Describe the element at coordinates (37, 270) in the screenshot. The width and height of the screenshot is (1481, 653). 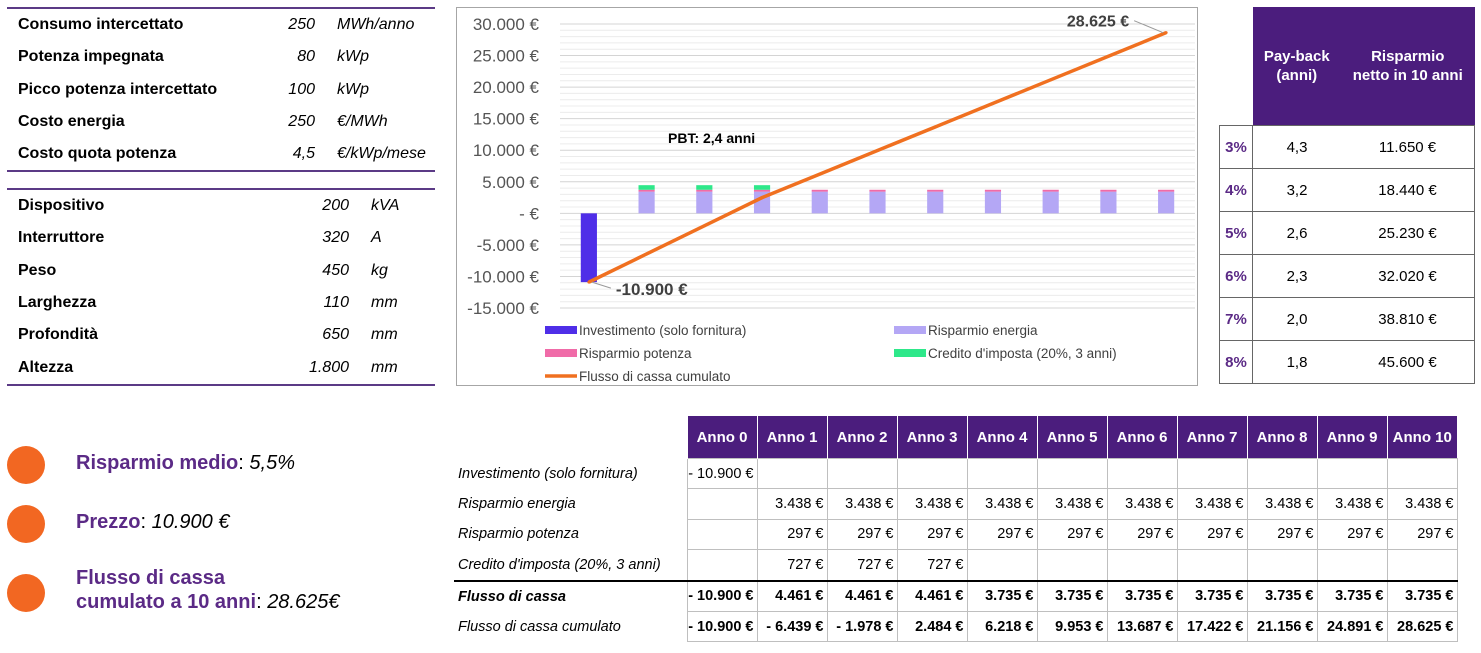
I see `spec-label: Peso` at that location.